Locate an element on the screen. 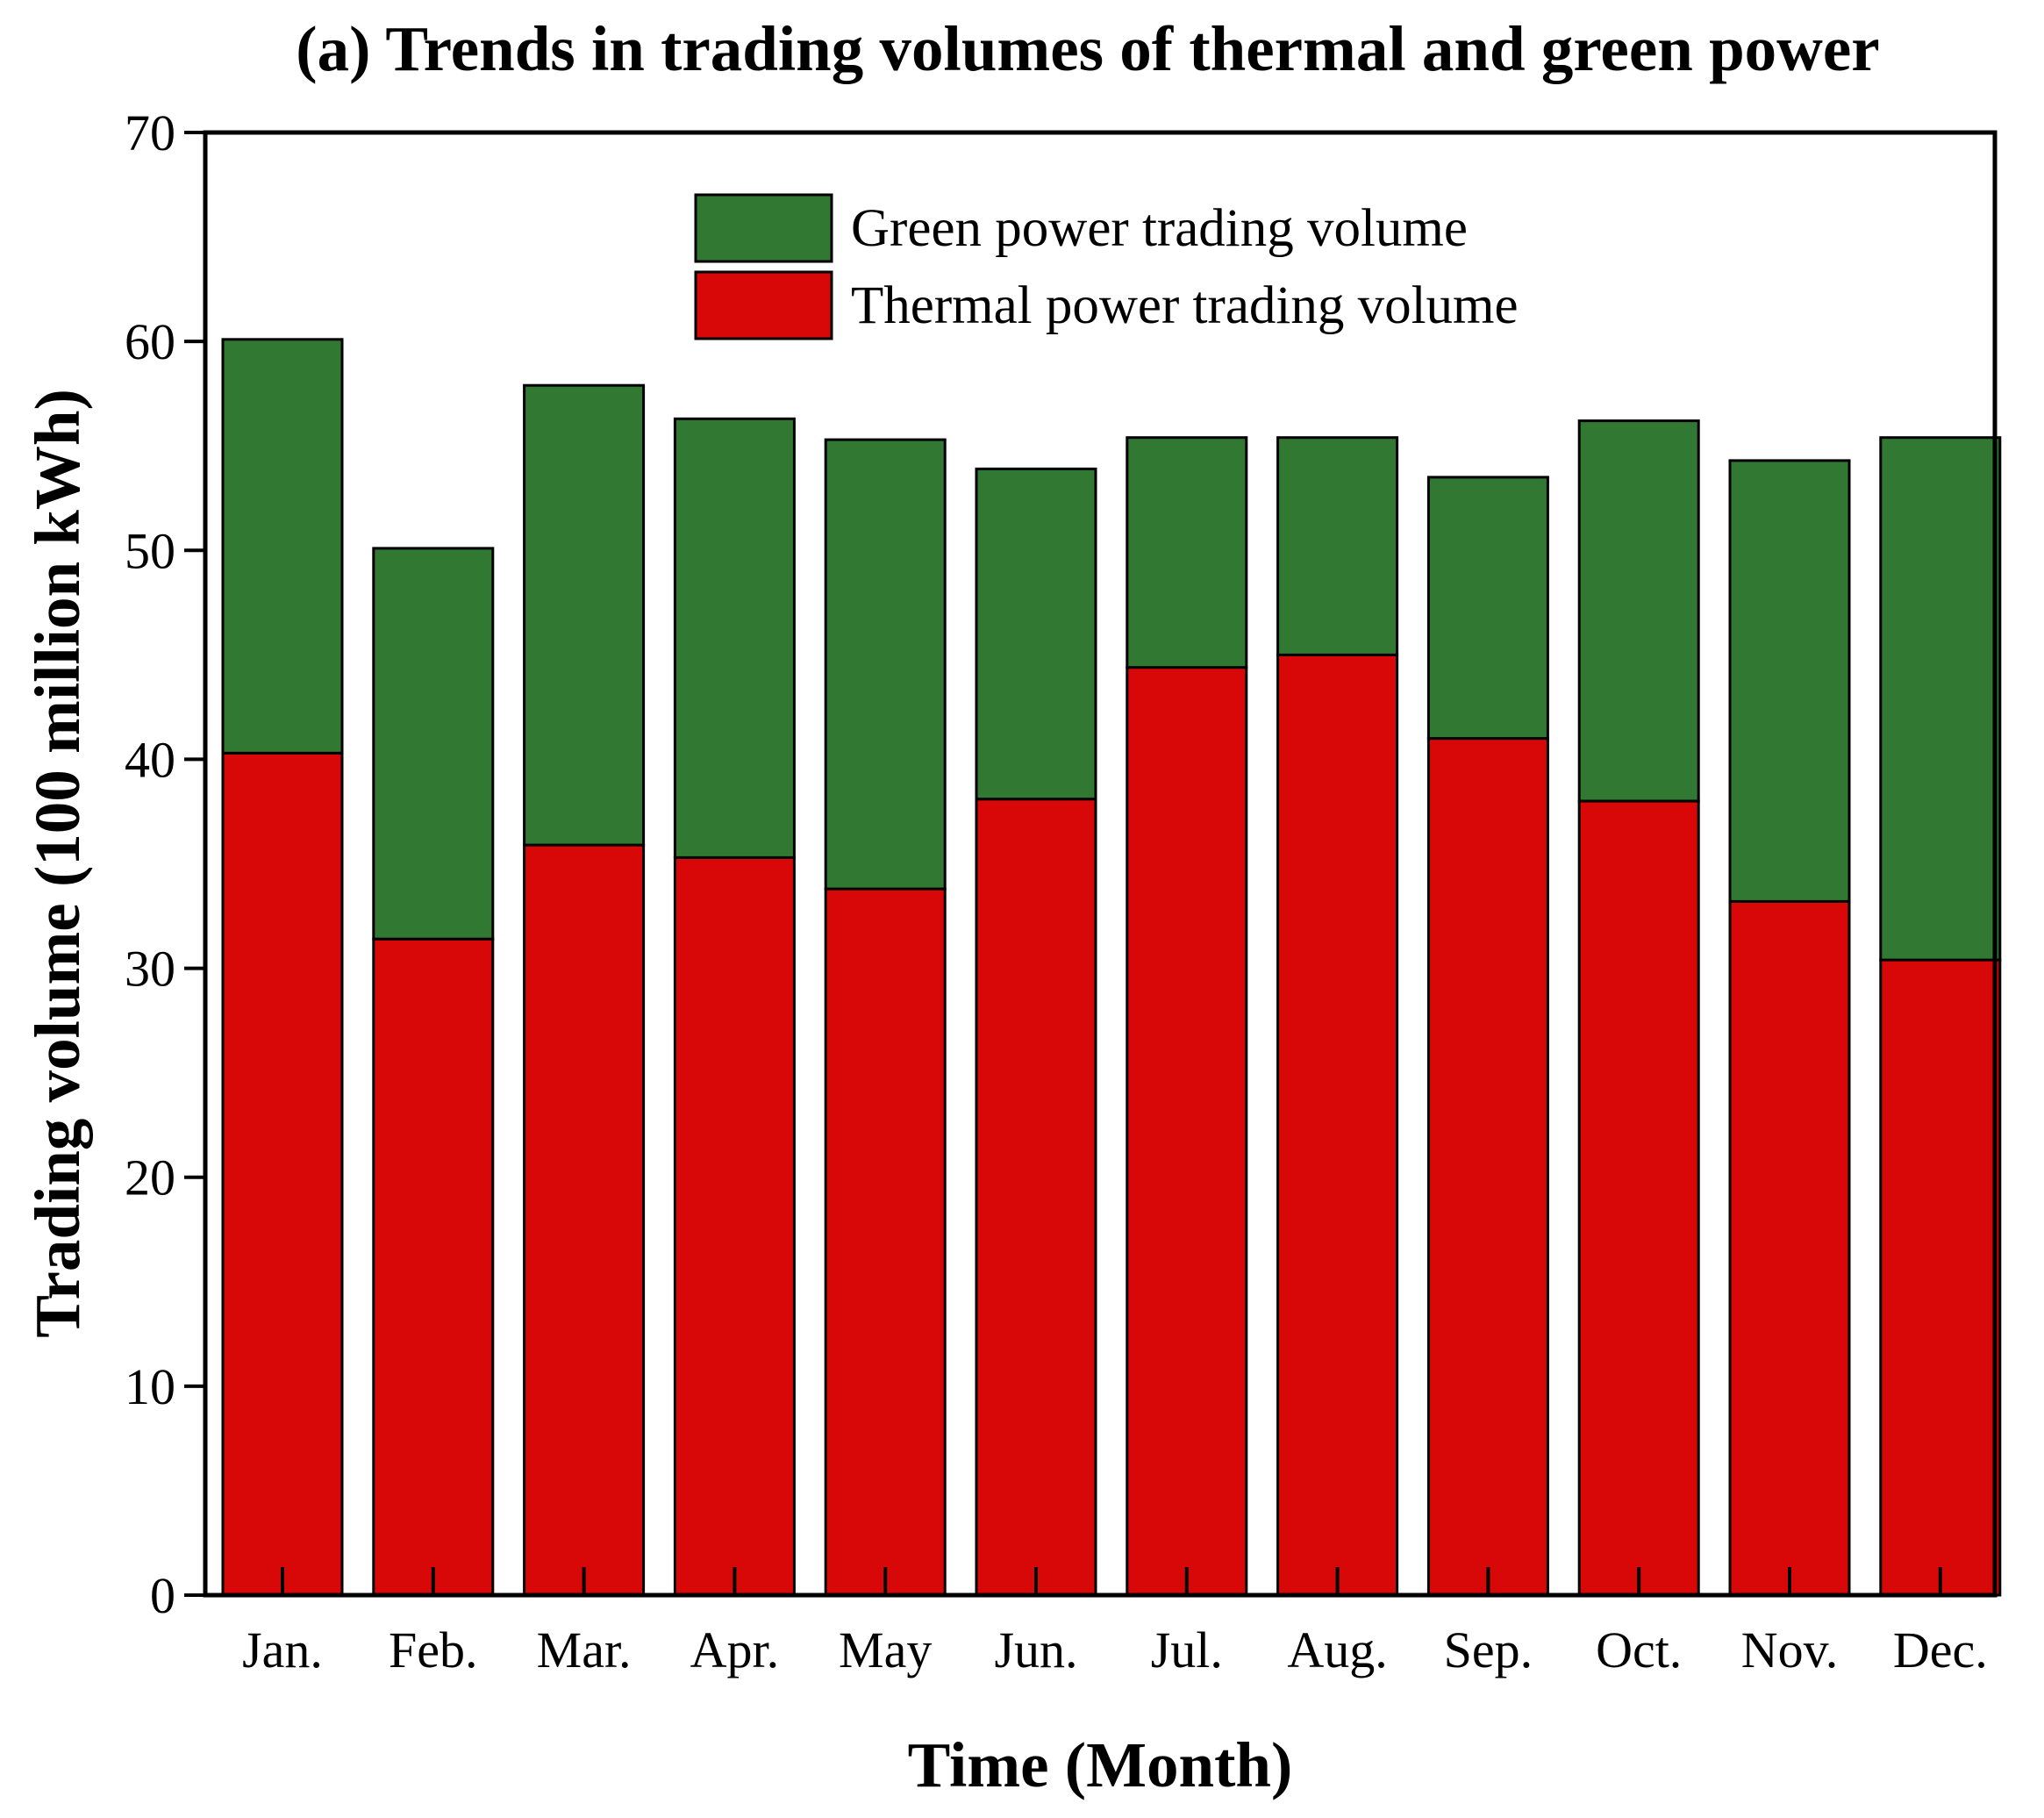  x-tick-label: Dec. is located at coordinates (1941, 1650).